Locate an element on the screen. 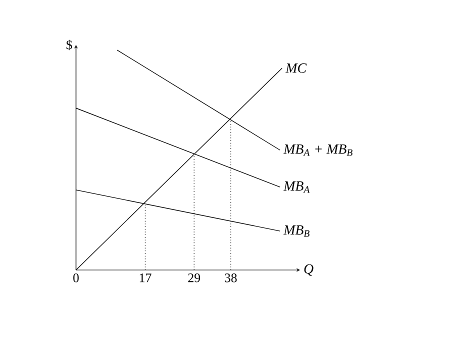  series-label: MB$_{A}$ is located at coordinates (296, 187).